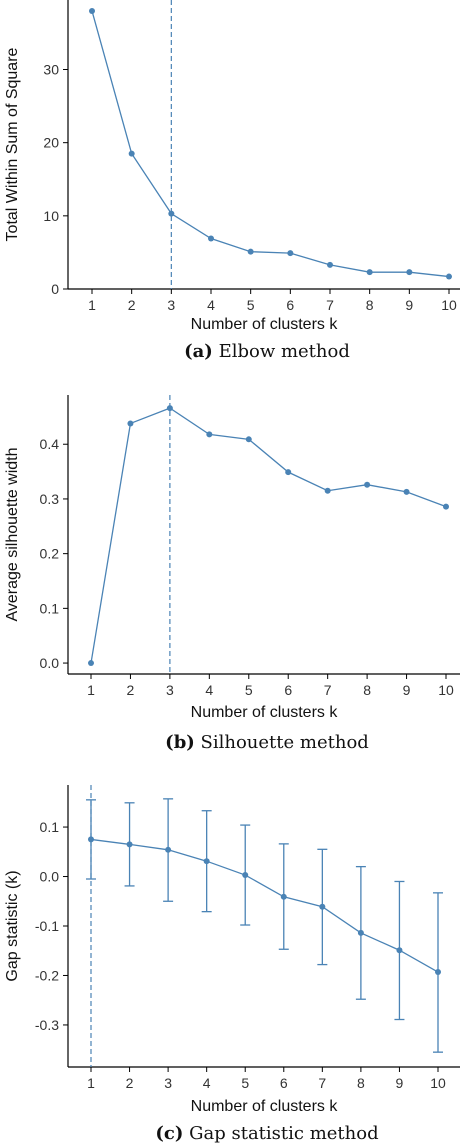 This screenshot has width=474, height=1145. I want to click on y-tick-label: -0.1, so click(47, 926).